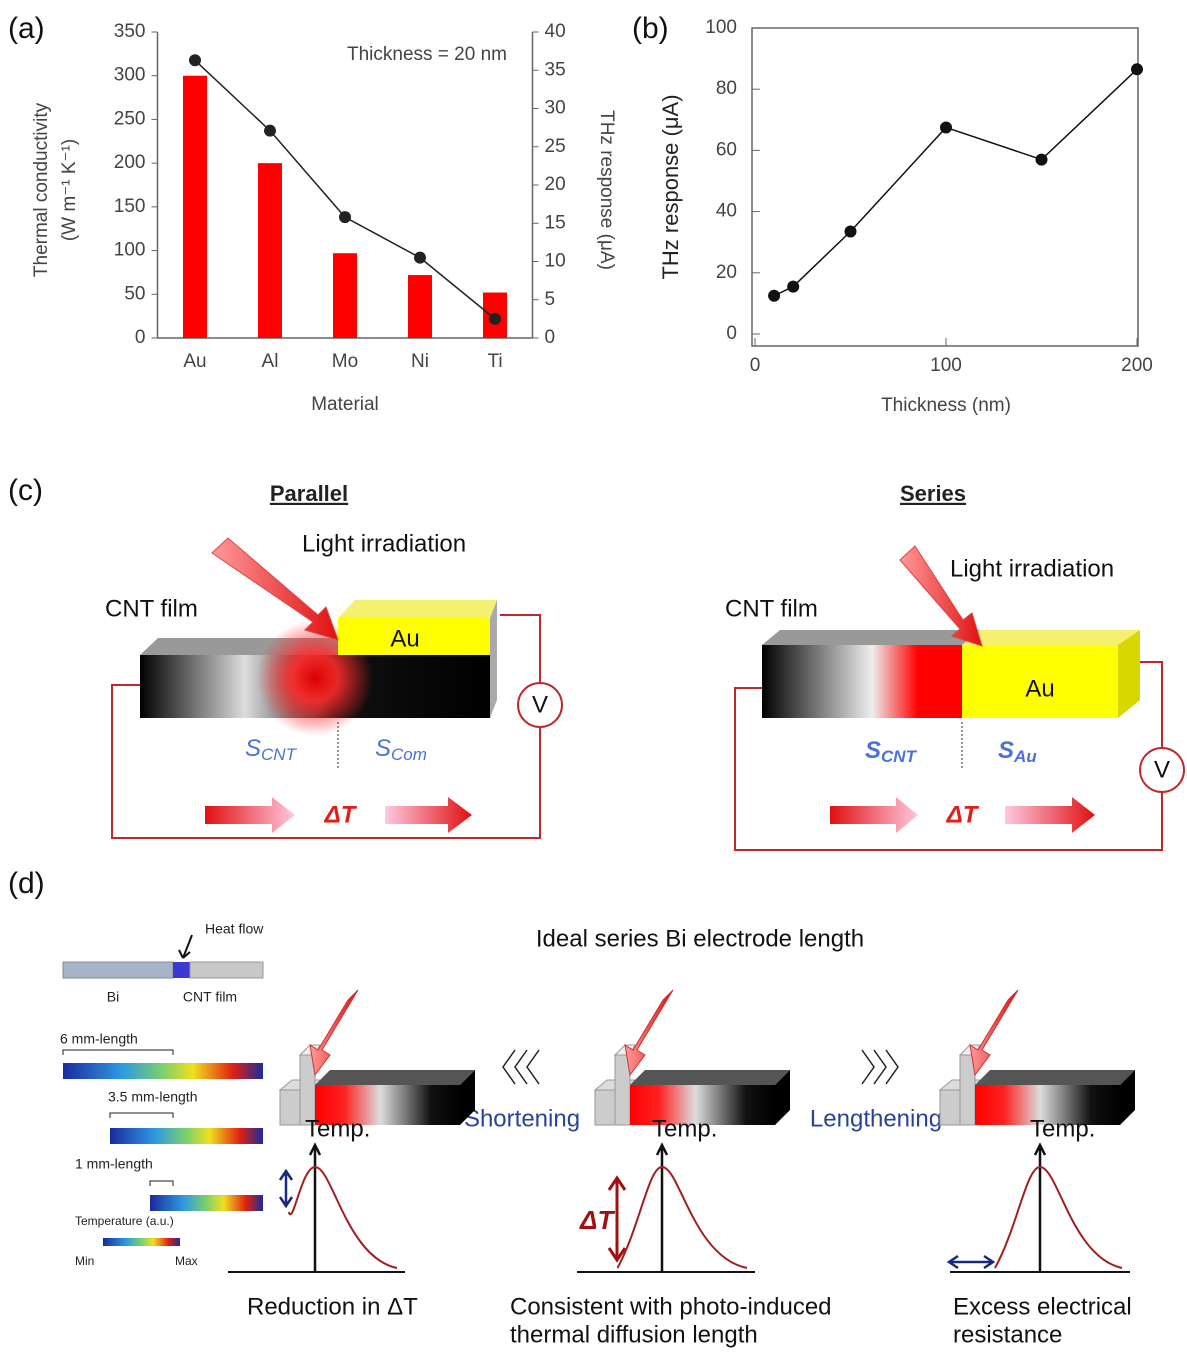  I want to click on y2-tick-label: 40, so click(555, 31).